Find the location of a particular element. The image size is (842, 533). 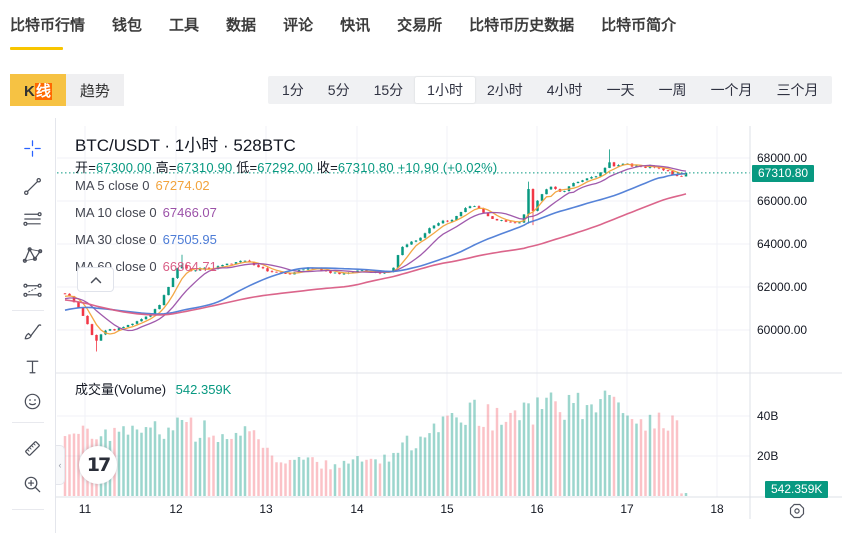

ma-value: 66864.71 is located at coordinates (189, 266).